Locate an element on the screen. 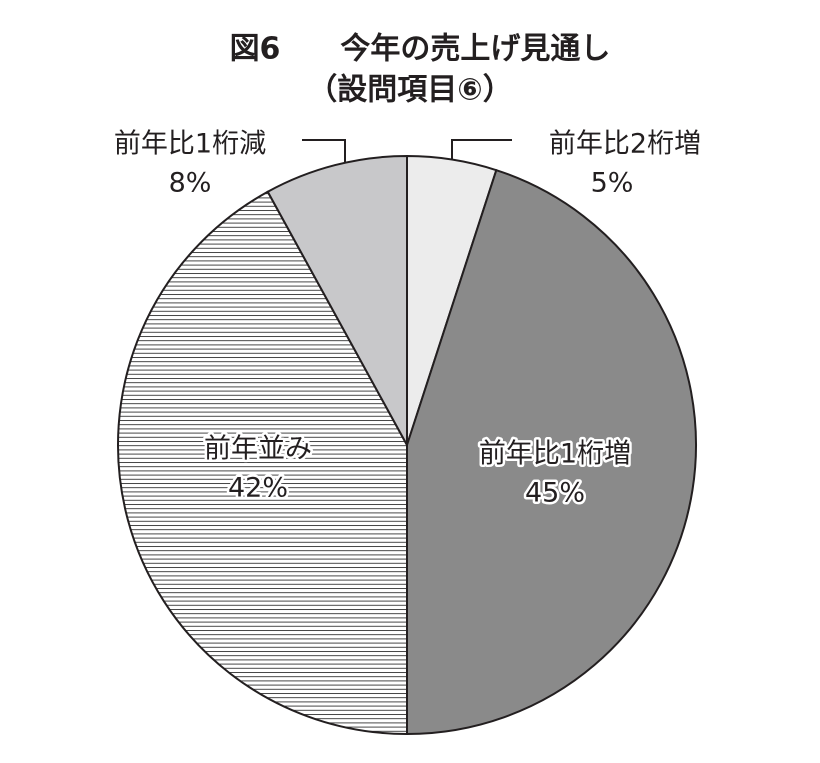 Image resolution: width=820 pixels, height=763 pixels. chart-subtitle: （設問項目⑥） is located at coordinates (409, 90).